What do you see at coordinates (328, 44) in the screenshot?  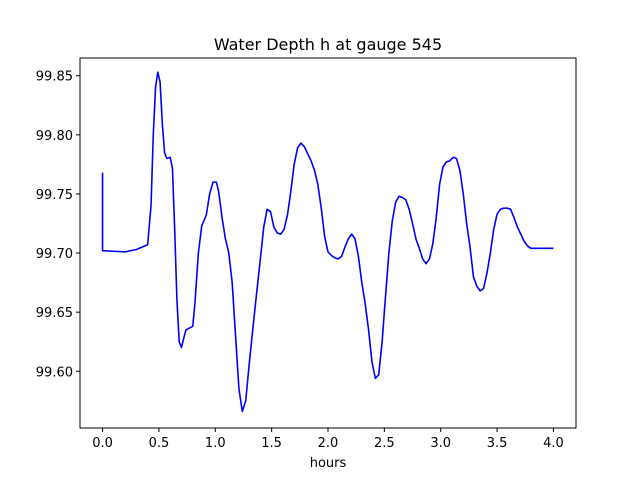 I see `chart-title: Water Depth h at gauge 545` at bounding box center [328, 44].